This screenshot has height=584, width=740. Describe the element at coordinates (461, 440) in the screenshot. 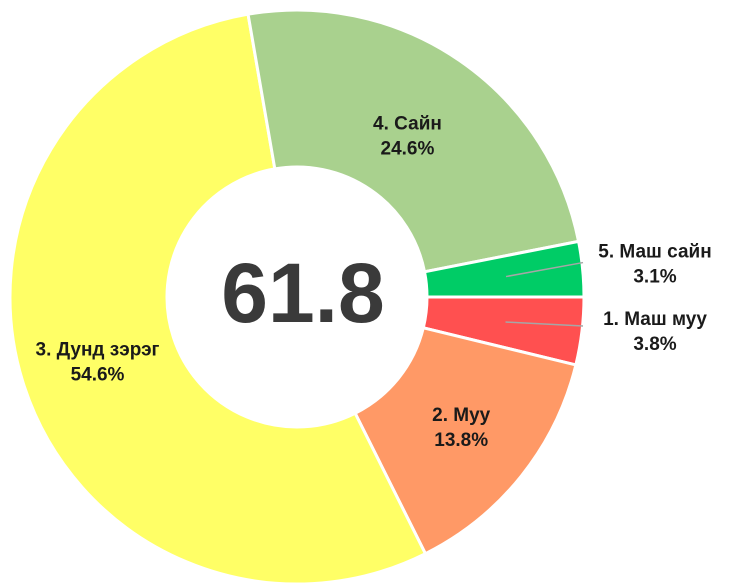

I see `slice-value: 13.8%` at that location.